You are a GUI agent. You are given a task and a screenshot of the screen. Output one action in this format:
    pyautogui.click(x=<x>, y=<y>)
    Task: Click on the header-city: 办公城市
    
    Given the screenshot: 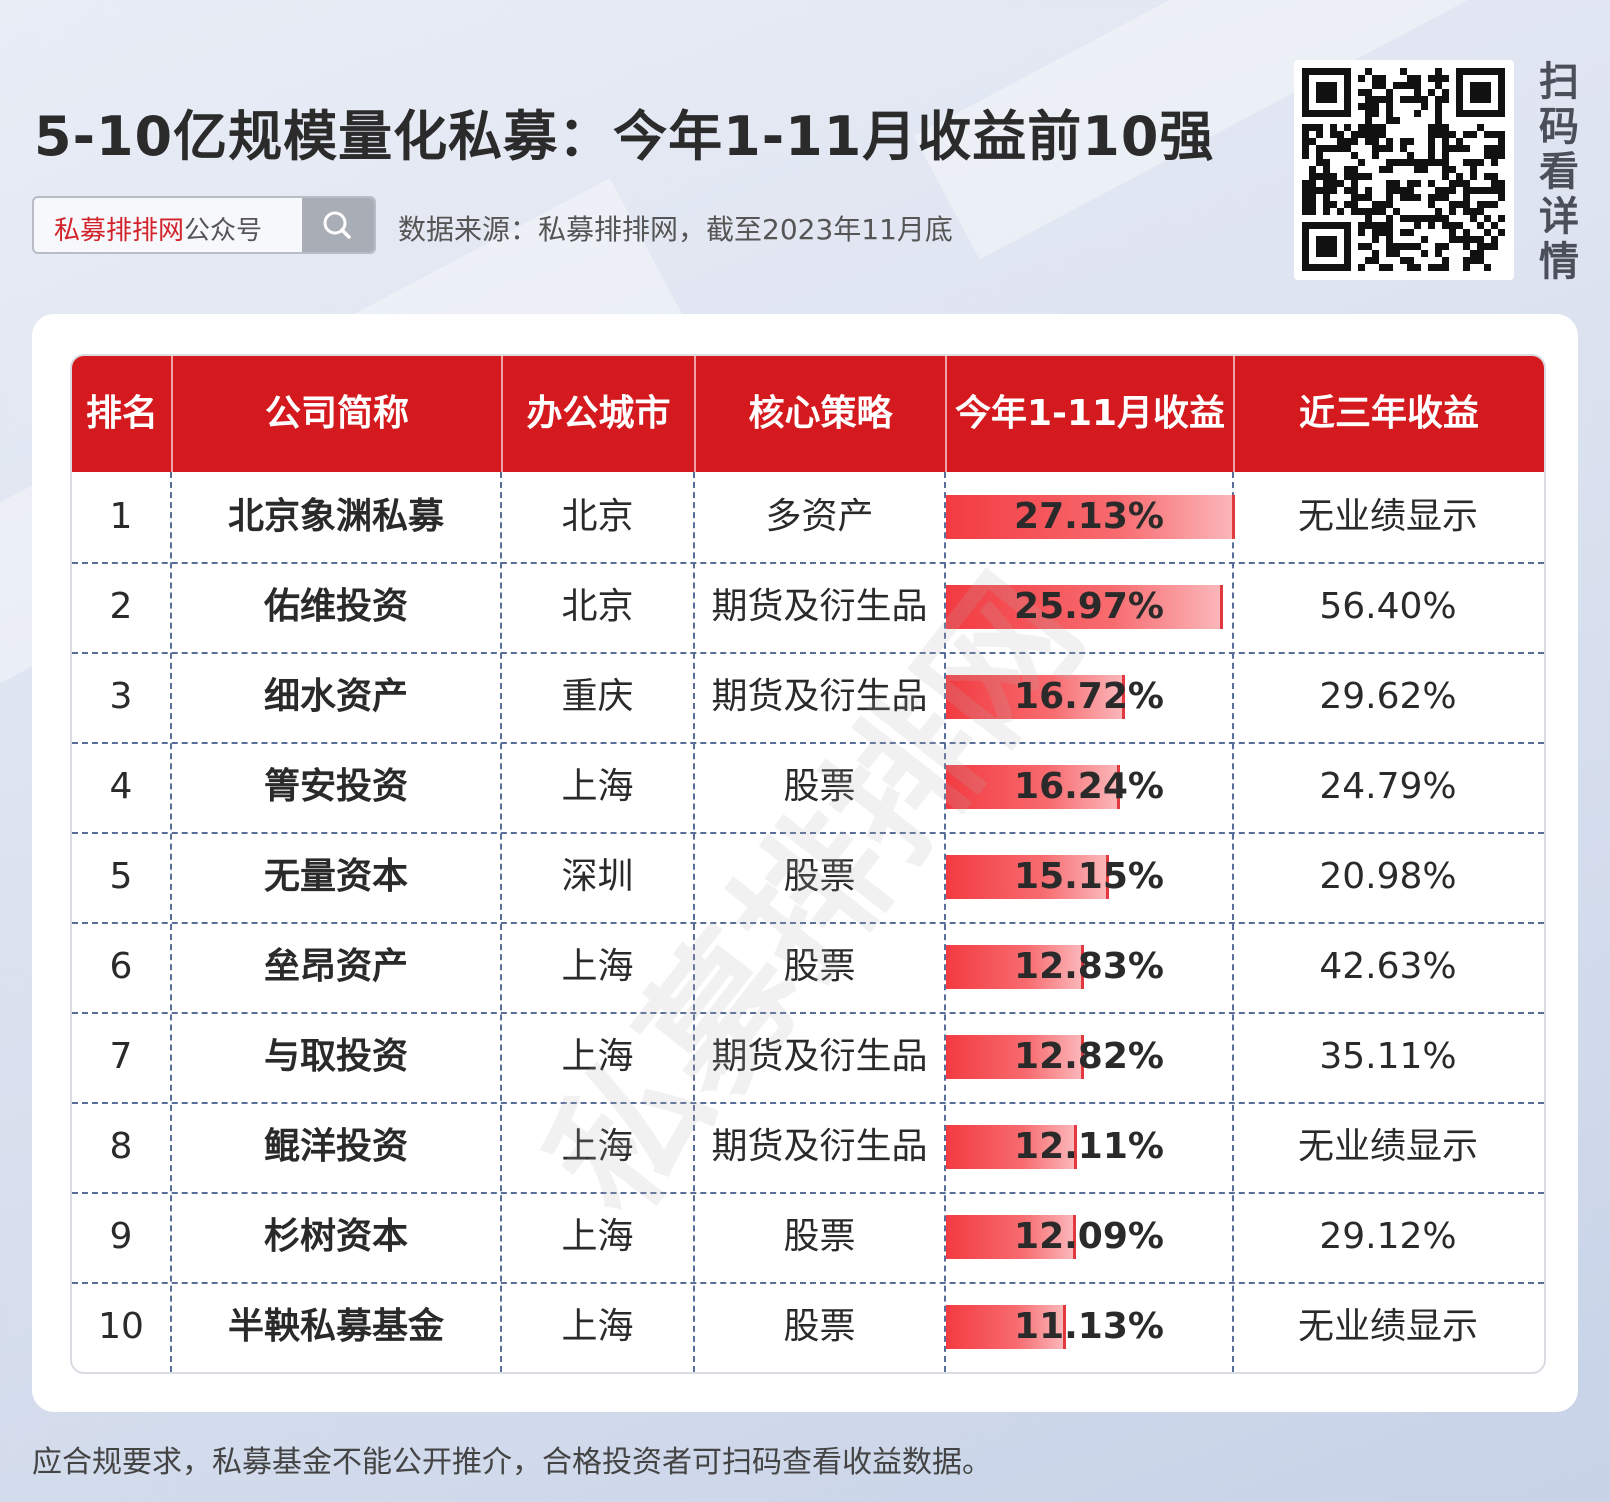 What is the action you would take?
    pyautogui.click(x=598, y=413)
    